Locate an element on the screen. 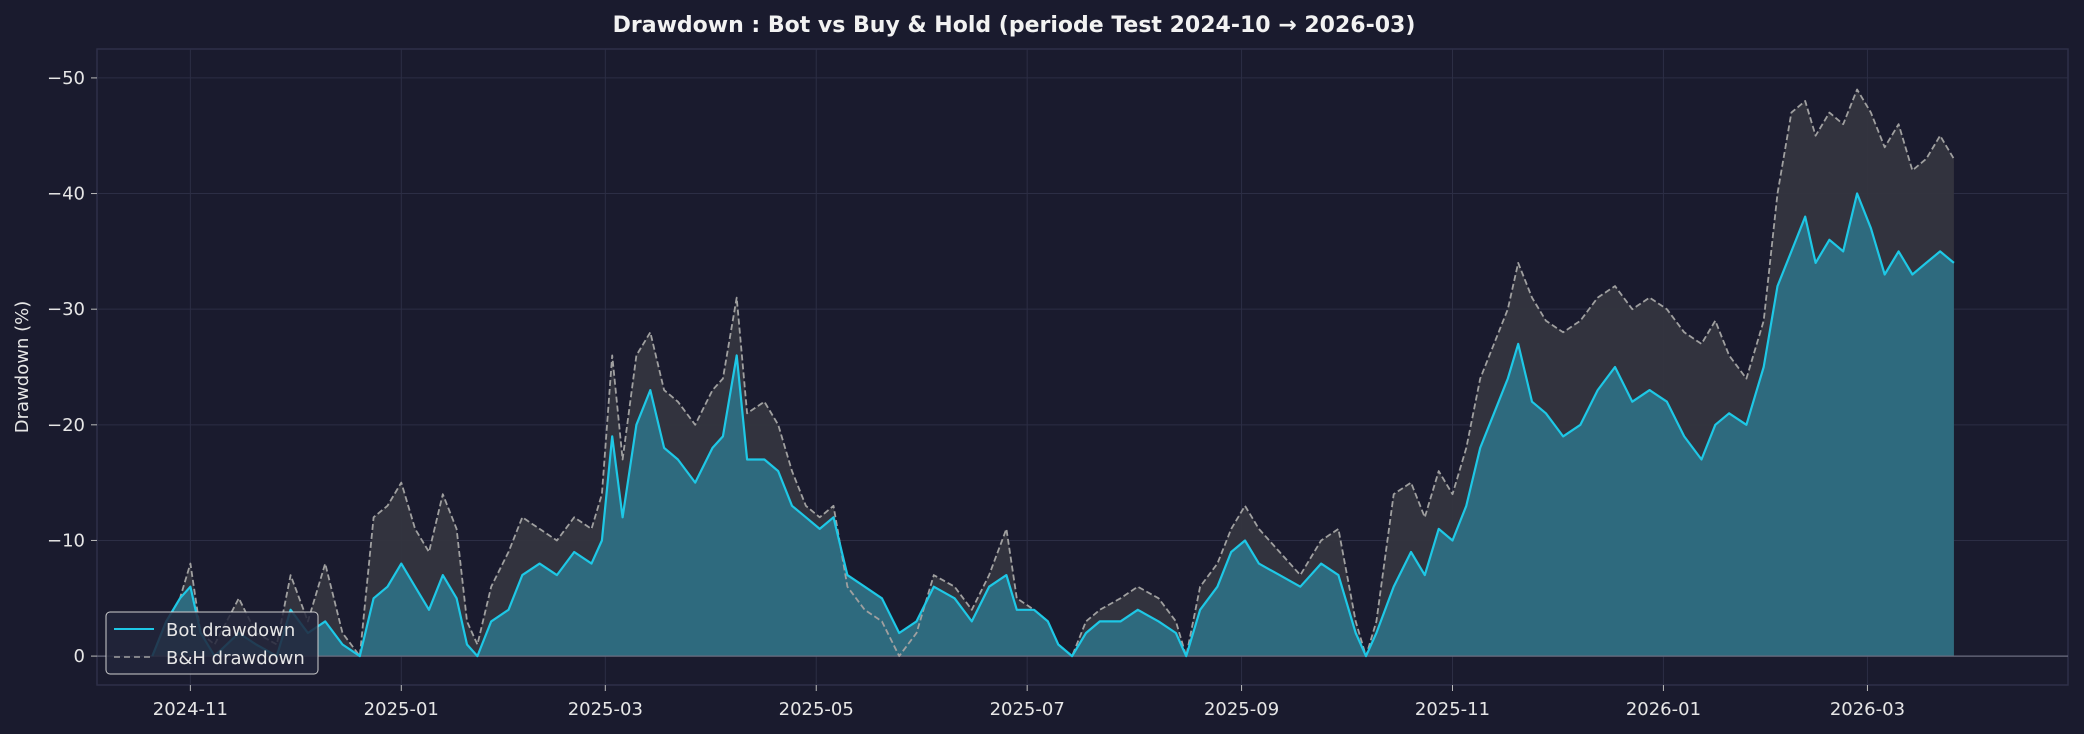 This screenshot has height=734, width=2084. x-tick-label: 2026-03 is located at coordinates (1867, 709).